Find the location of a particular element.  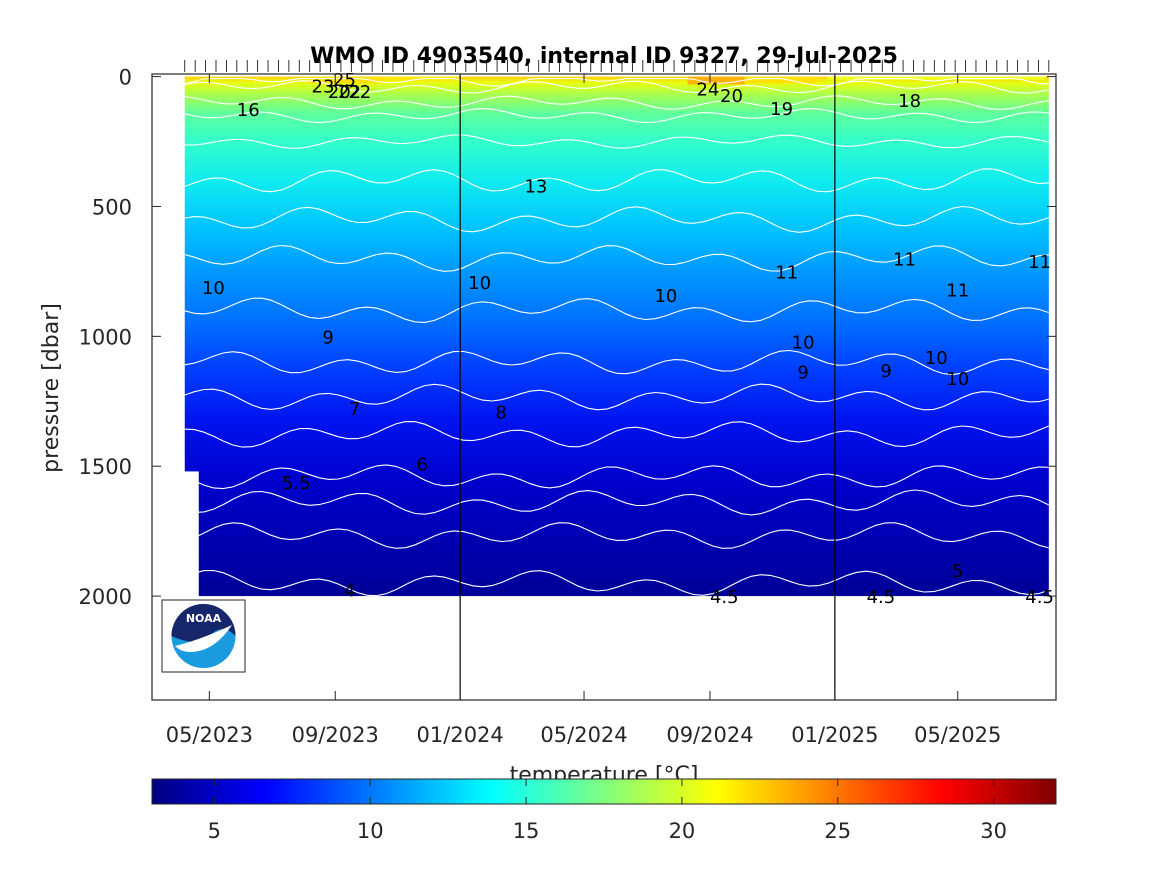

missing-data-notch is located at coordinates (190, 535).